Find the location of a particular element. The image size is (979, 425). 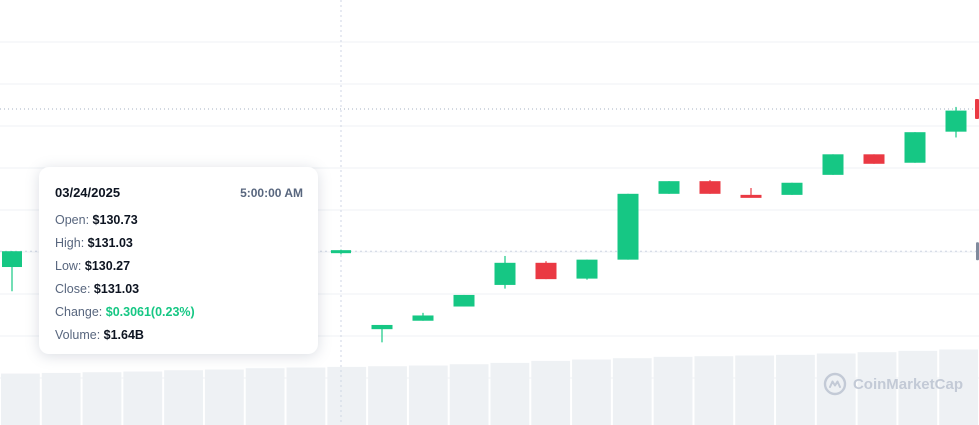

tooltip-volume-value: $1.64B is located at coordinates (123, 335).